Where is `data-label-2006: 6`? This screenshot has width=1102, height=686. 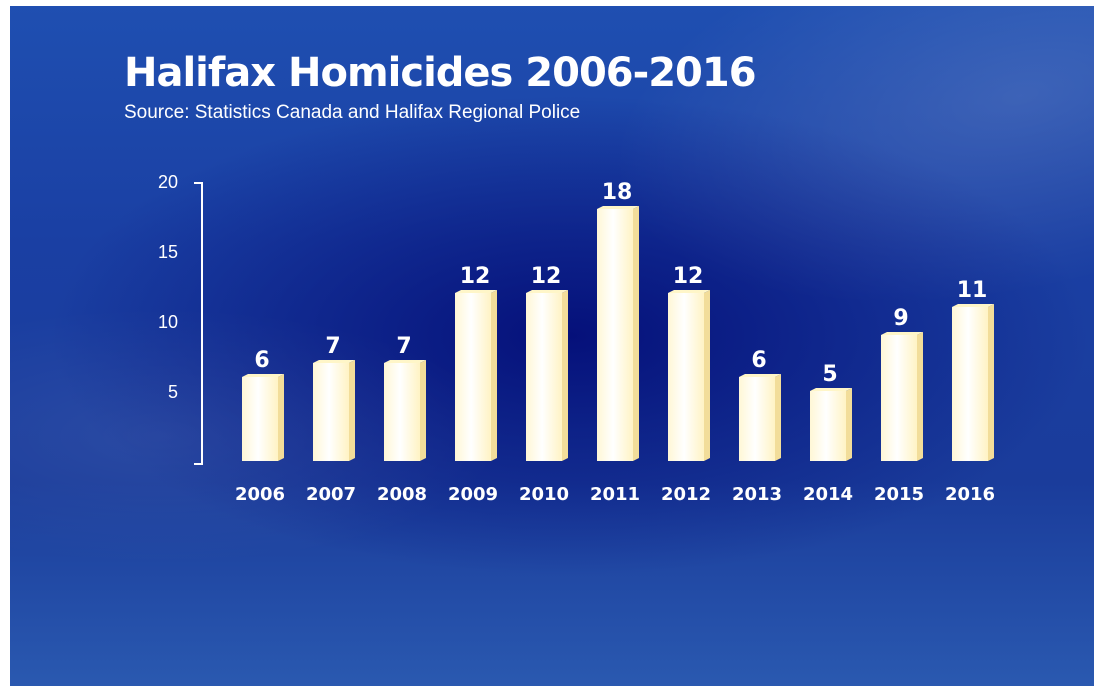
data-label-2006: 6 is located at coordinates (261, 360).